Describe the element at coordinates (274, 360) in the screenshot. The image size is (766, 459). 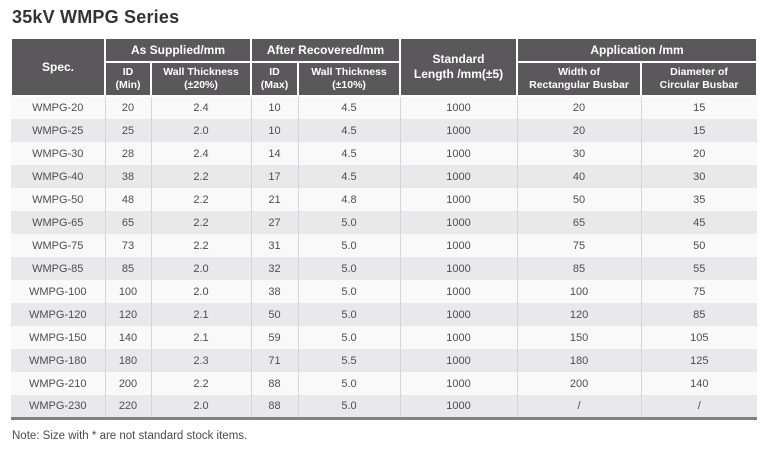
I see `value-cell: 71` at that location.